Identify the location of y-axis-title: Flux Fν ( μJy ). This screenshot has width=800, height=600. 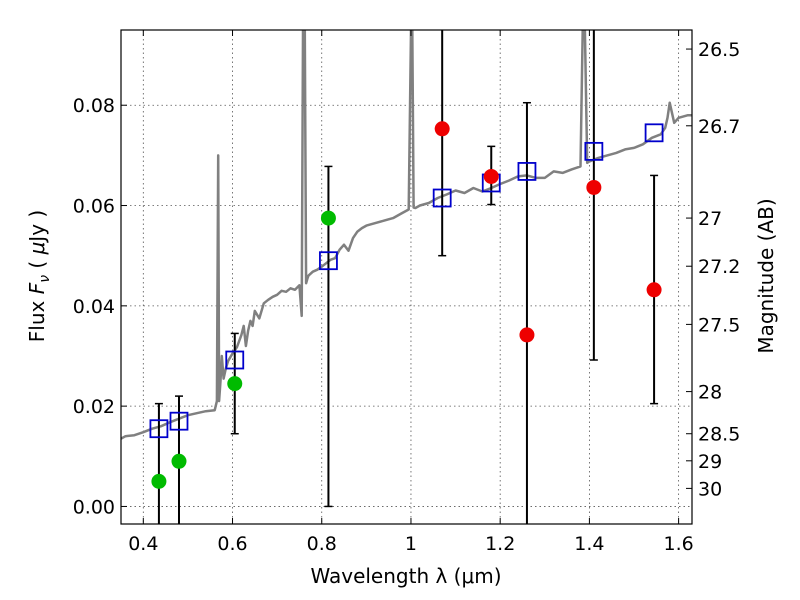
(39, 276).